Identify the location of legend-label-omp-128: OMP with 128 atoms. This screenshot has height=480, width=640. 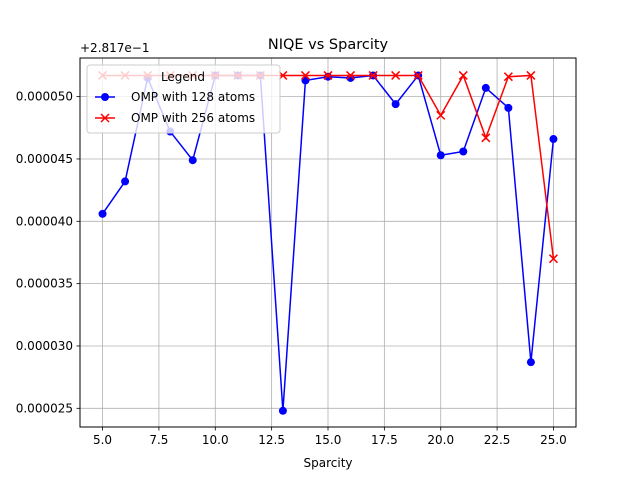
(193, 97).